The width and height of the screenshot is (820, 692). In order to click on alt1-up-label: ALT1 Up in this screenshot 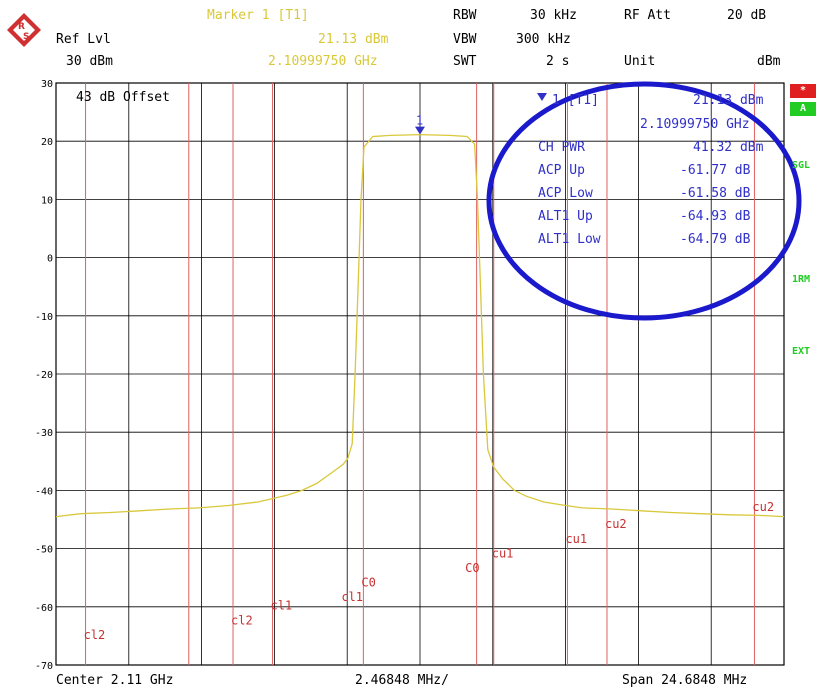, I will do `click(565, 216)`.